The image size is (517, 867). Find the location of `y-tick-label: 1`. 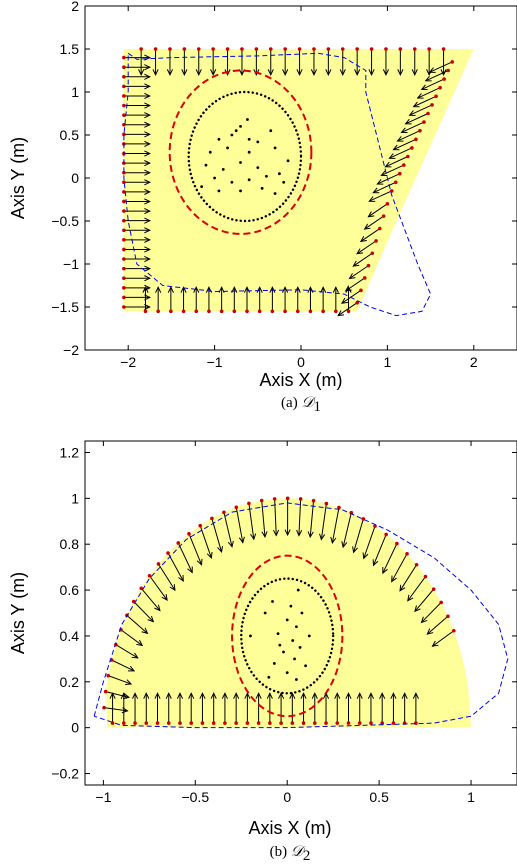

y-tick-label: 1 is located at coordinates (75, 498).